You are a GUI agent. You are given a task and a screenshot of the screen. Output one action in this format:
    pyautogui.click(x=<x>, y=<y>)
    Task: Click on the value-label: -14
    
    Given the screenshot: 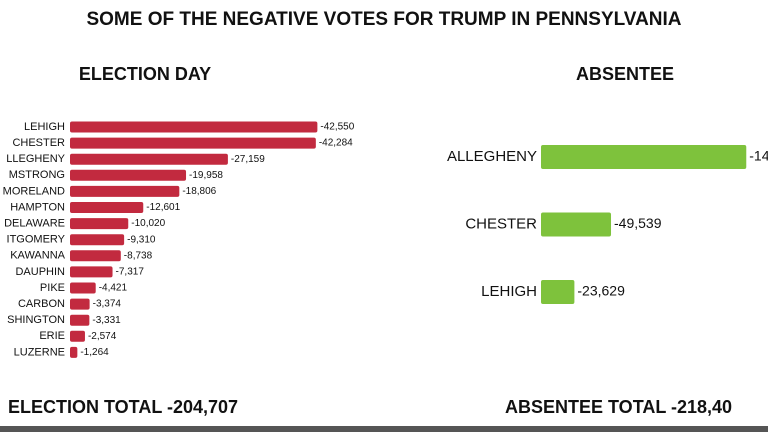 What is the action you would take?
    pyautogui.click(x=758, y=156)
    